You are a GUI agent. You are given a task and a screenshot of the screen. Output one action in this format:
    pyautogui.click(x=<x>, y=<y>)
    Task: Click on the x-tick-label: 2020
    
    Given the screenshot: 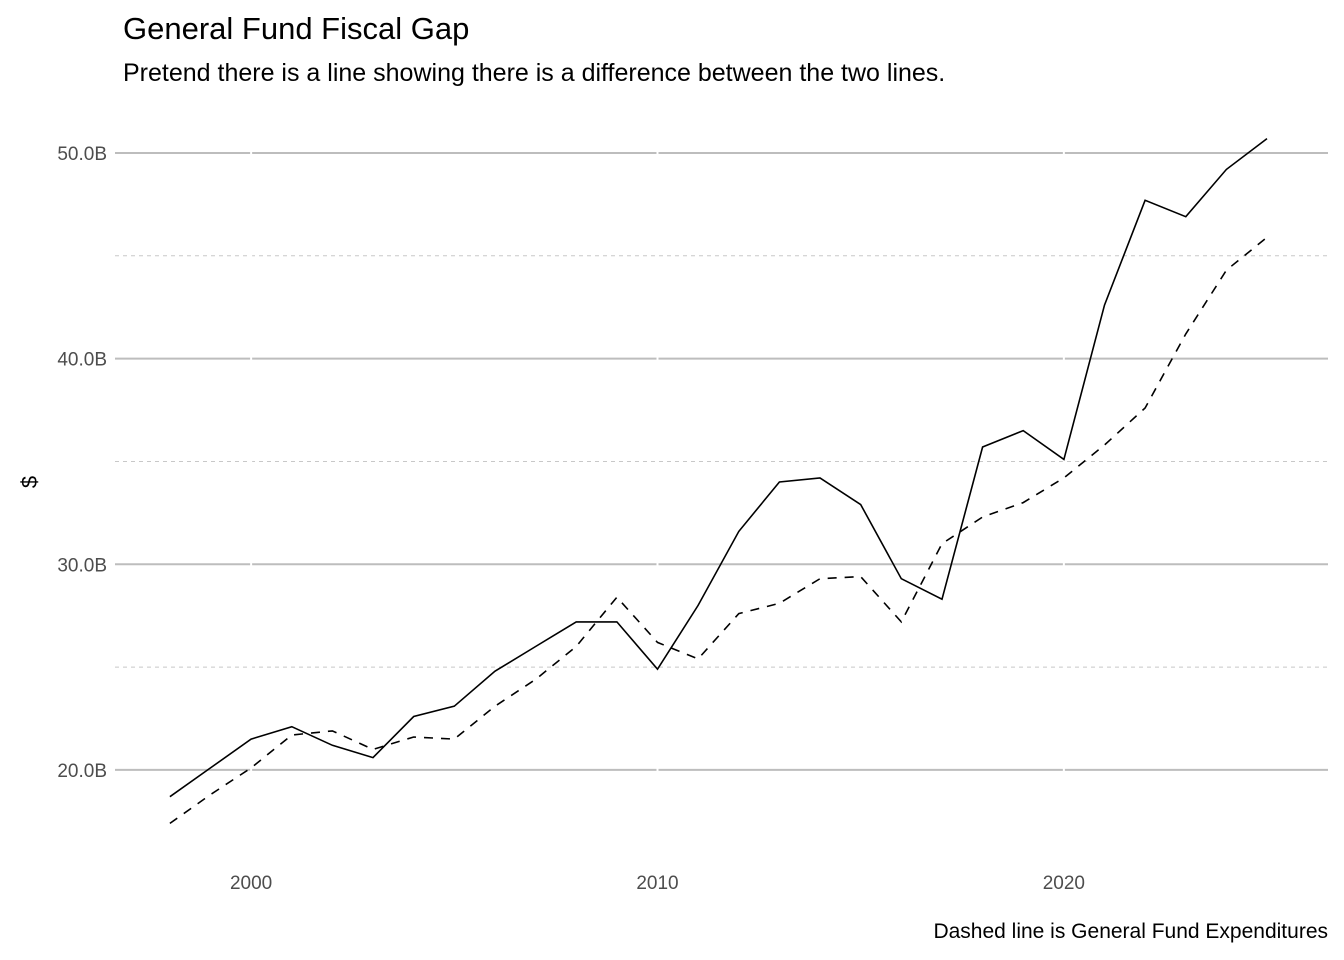 What is the action you would take?
    pyautogui.click(x=1064, y=883)
    